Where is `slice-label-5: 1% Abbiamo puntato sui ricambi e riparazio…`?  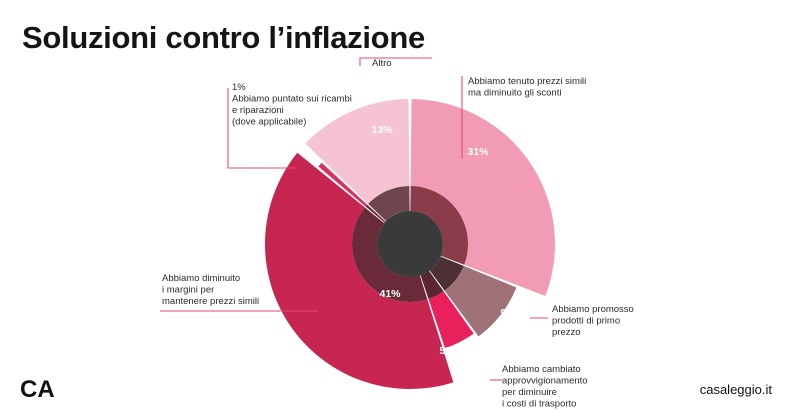
slice-label-5: 1% Abbiamo puntato sui ricambi e riparazio… is located at coordinates (292, 105).